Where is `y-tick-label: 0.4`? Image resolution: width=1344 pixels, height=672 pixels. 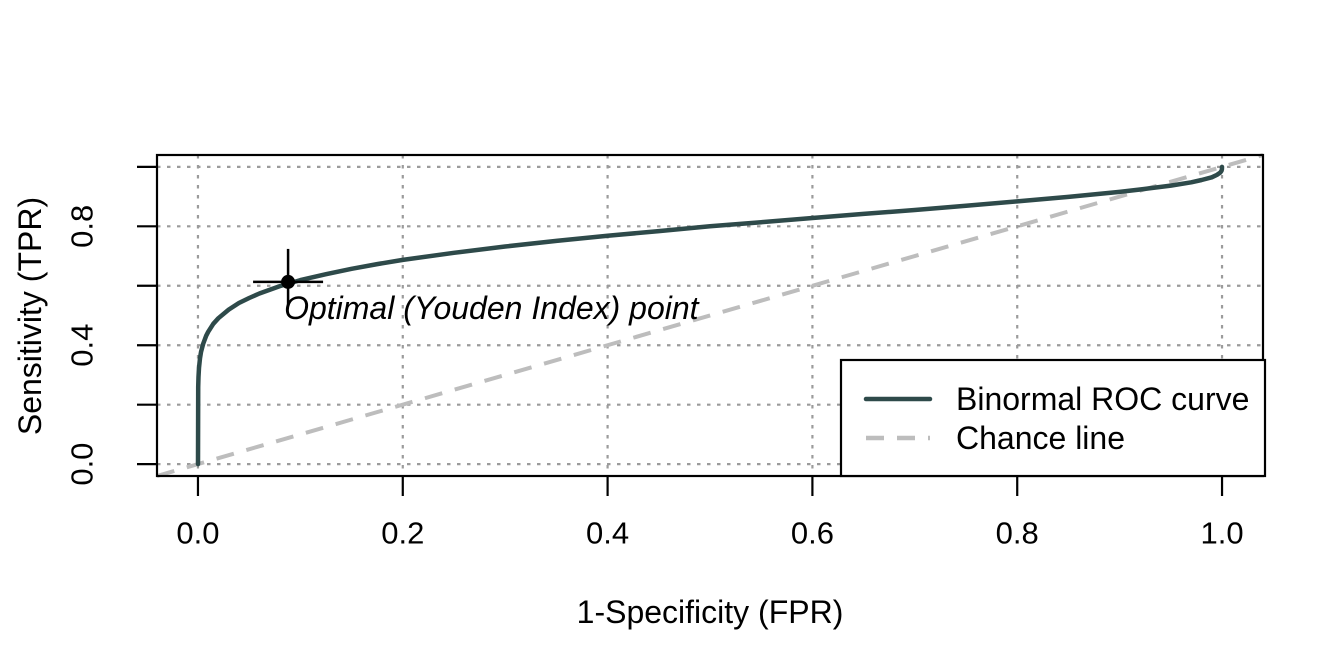 y-tick-label: 0.4 is located at coordinates (82, 345).